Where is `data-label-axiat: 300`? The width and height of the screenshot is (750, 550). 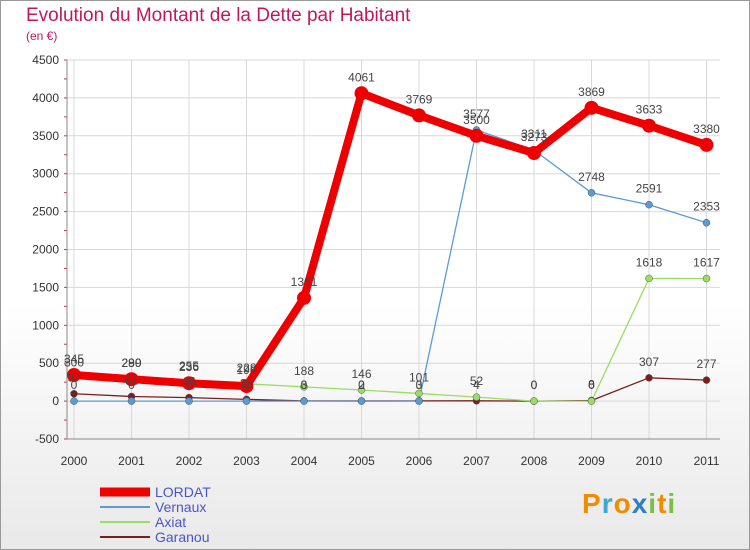
data-label-axiat: 300 is located at coordinates (74, 362).